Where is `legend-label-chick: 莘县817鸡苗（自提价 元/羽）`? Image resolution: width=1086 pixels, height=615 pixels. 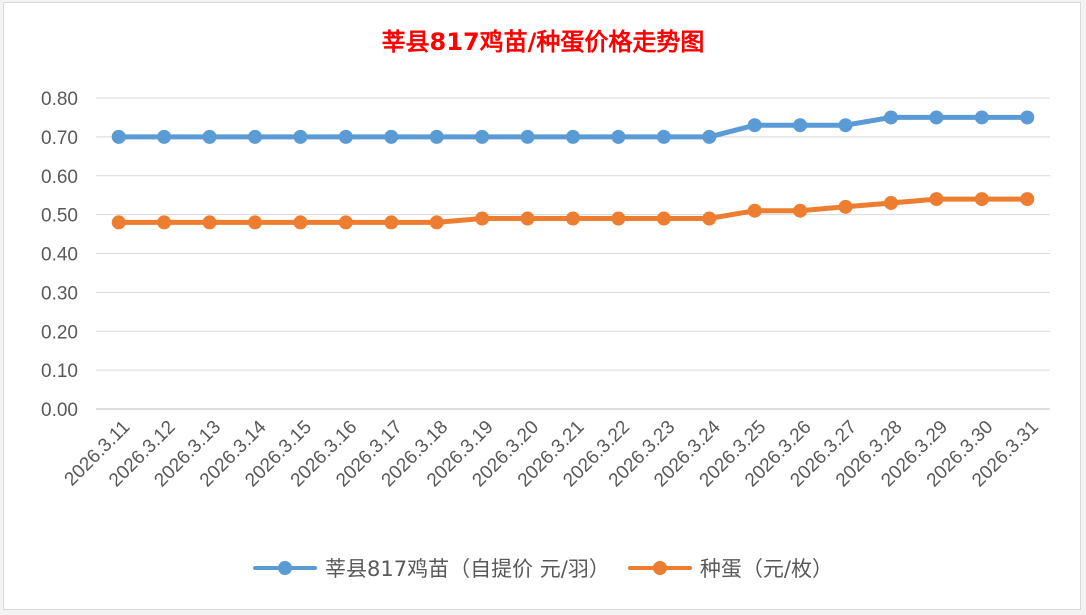
legend-label-chick: 莘县817鸡苗（自提价 元/羽） is located at coordinates (467, 569).